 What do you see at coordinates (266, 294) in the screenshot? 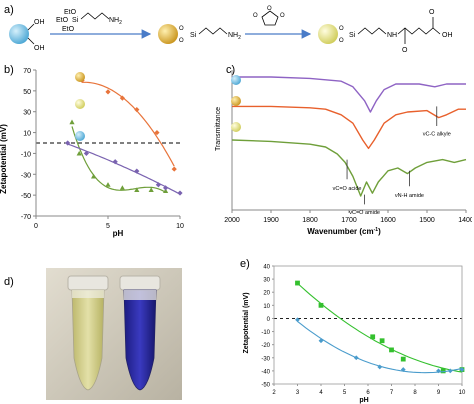
I see `y-tick-label: 20` at bounding box center [266, 294].